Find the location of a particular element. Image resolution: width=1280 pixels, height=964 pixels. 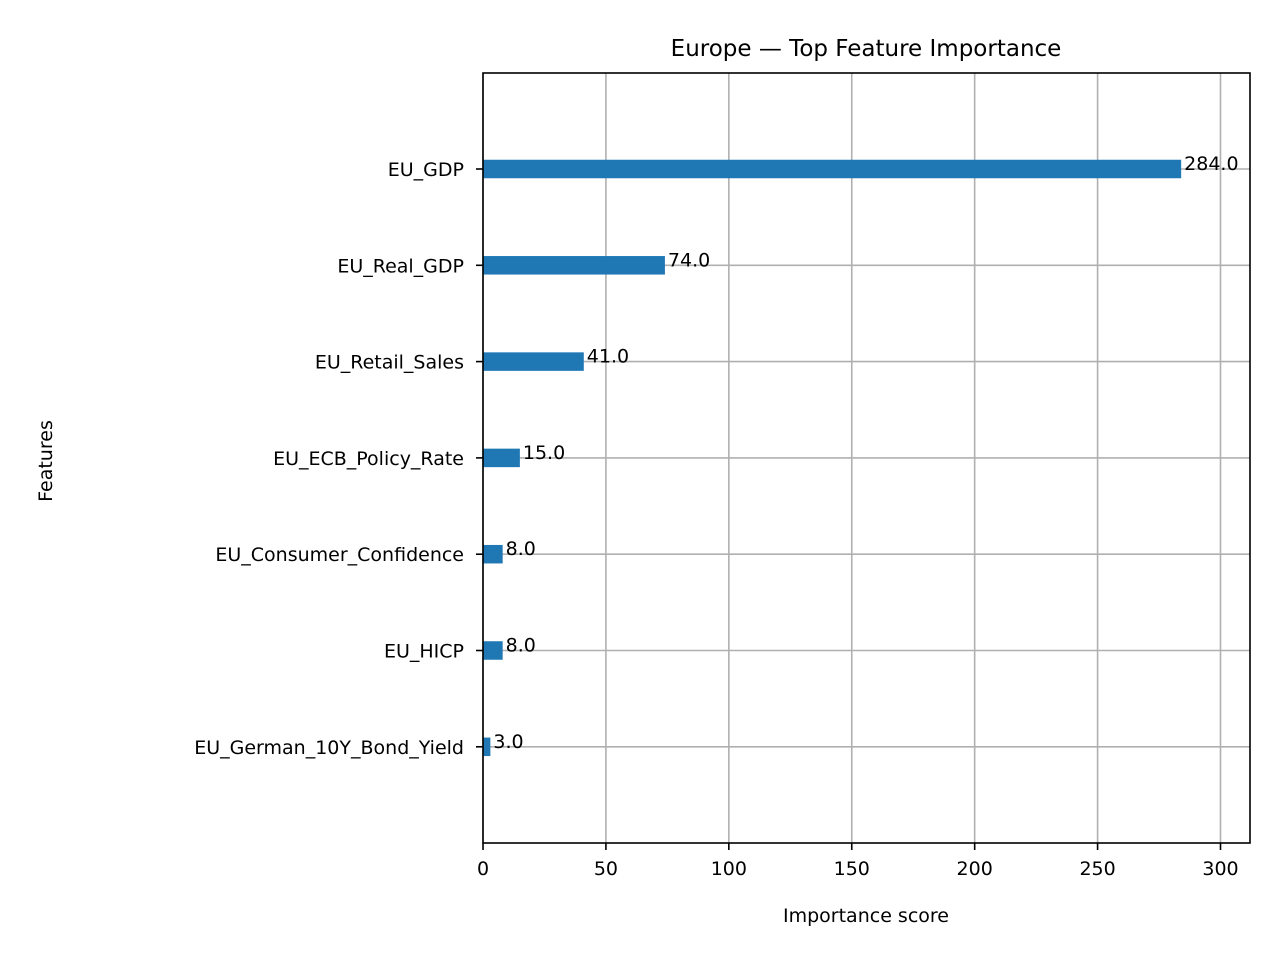

y-tick-label: EU_ECB_Policy_Rate is located at coordinates (368, 459).